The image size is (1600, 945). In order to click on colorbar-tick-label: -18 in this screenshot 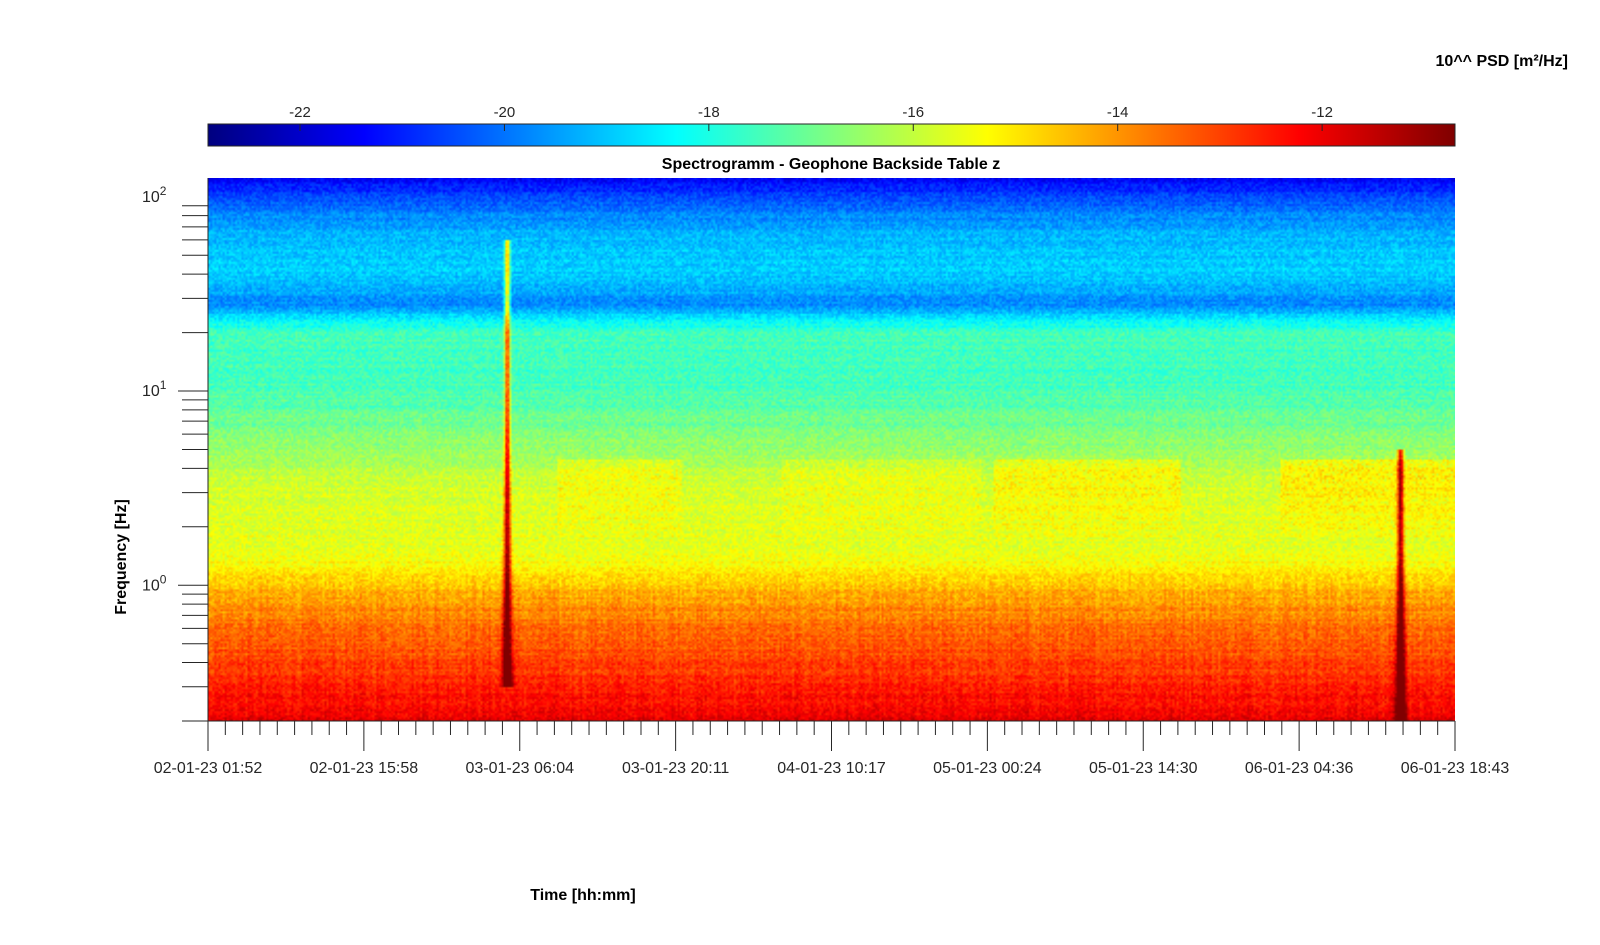, I will do `click(709, 112)`.